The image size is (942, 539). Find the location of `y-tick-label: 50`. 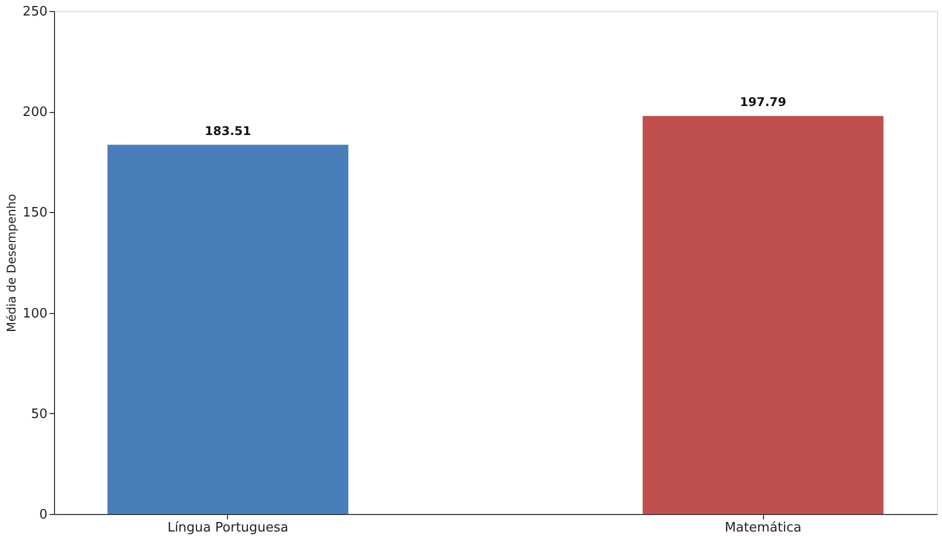

y-tick-label: 50 is located at coordinates (39, 414).